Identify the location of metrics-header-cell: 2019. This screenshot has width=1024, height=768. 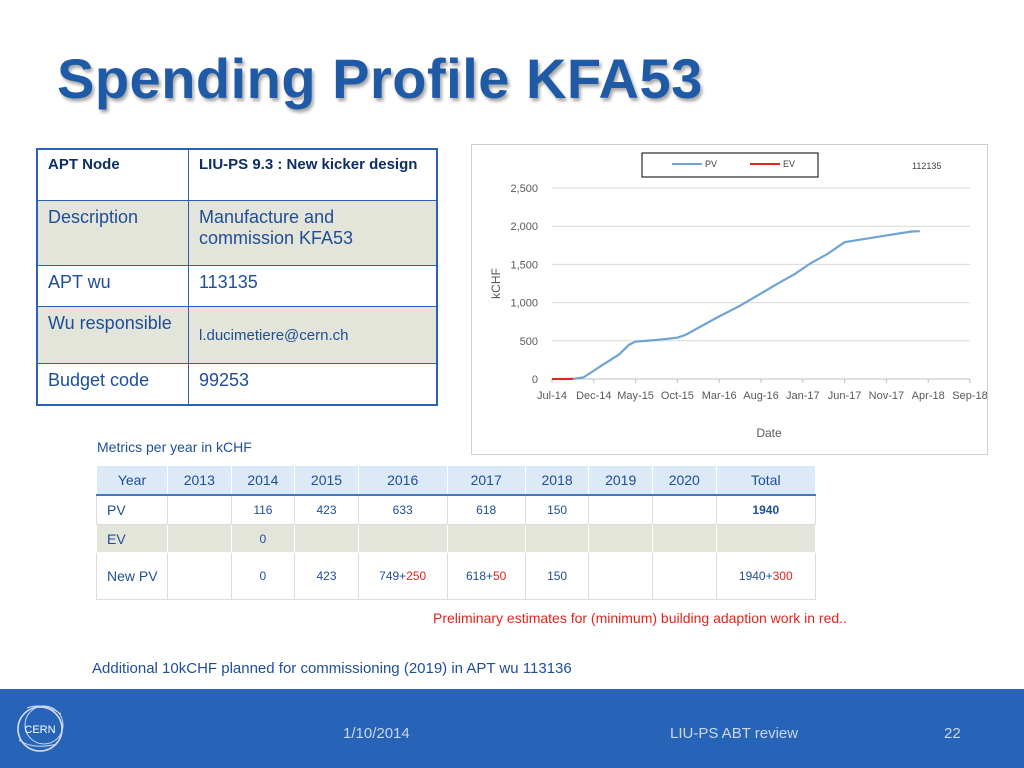
(620, 480).